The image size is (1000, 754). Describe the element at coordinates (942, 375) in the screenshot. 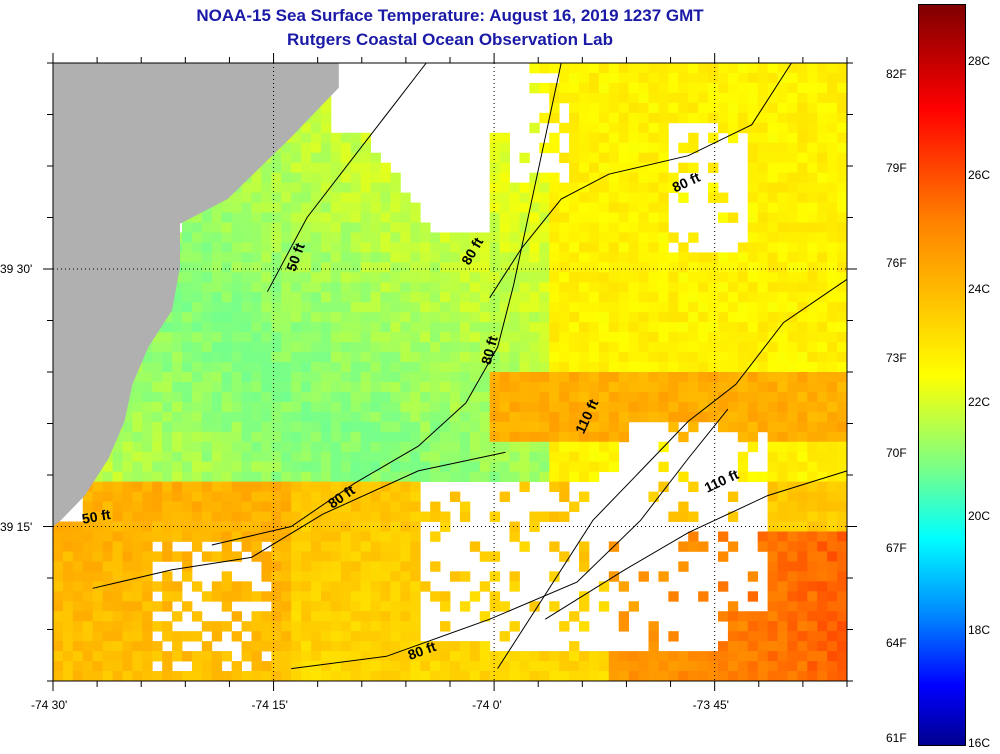

I see `colorbar` at that location.